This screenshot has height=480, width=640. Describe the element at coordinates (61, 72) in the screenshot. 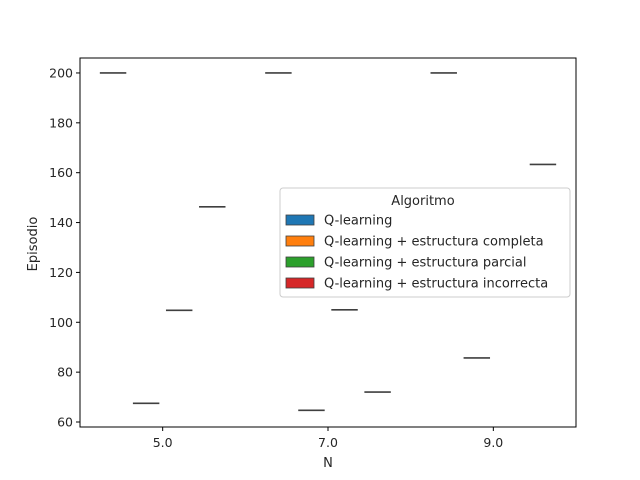

I see `y-tick-label: 200` at that location.